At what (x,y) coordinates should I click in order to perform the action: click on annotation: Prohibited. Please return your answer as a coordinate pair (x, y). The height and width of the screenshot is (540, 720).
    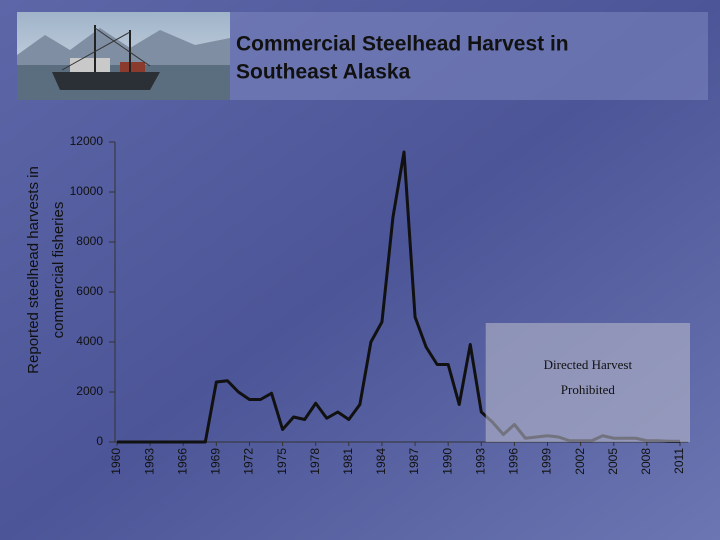
    Looking at the image, I should click on (588, 389).